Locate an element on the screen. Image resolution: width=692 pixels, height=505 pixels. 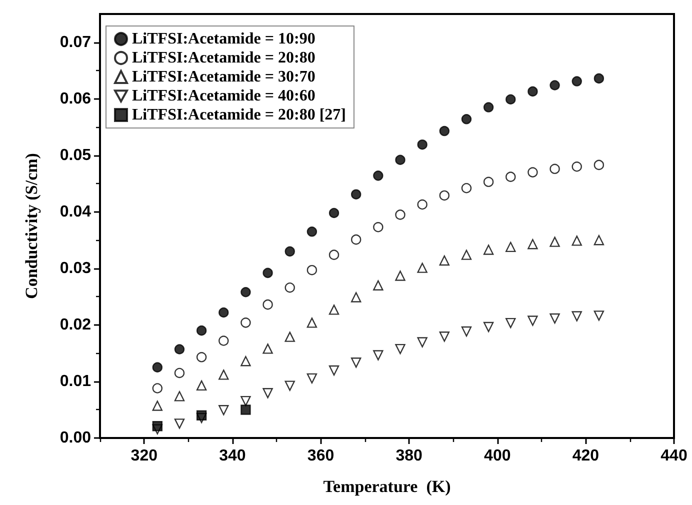
x-tick-label: 440 is located at coordinates (674, 456).